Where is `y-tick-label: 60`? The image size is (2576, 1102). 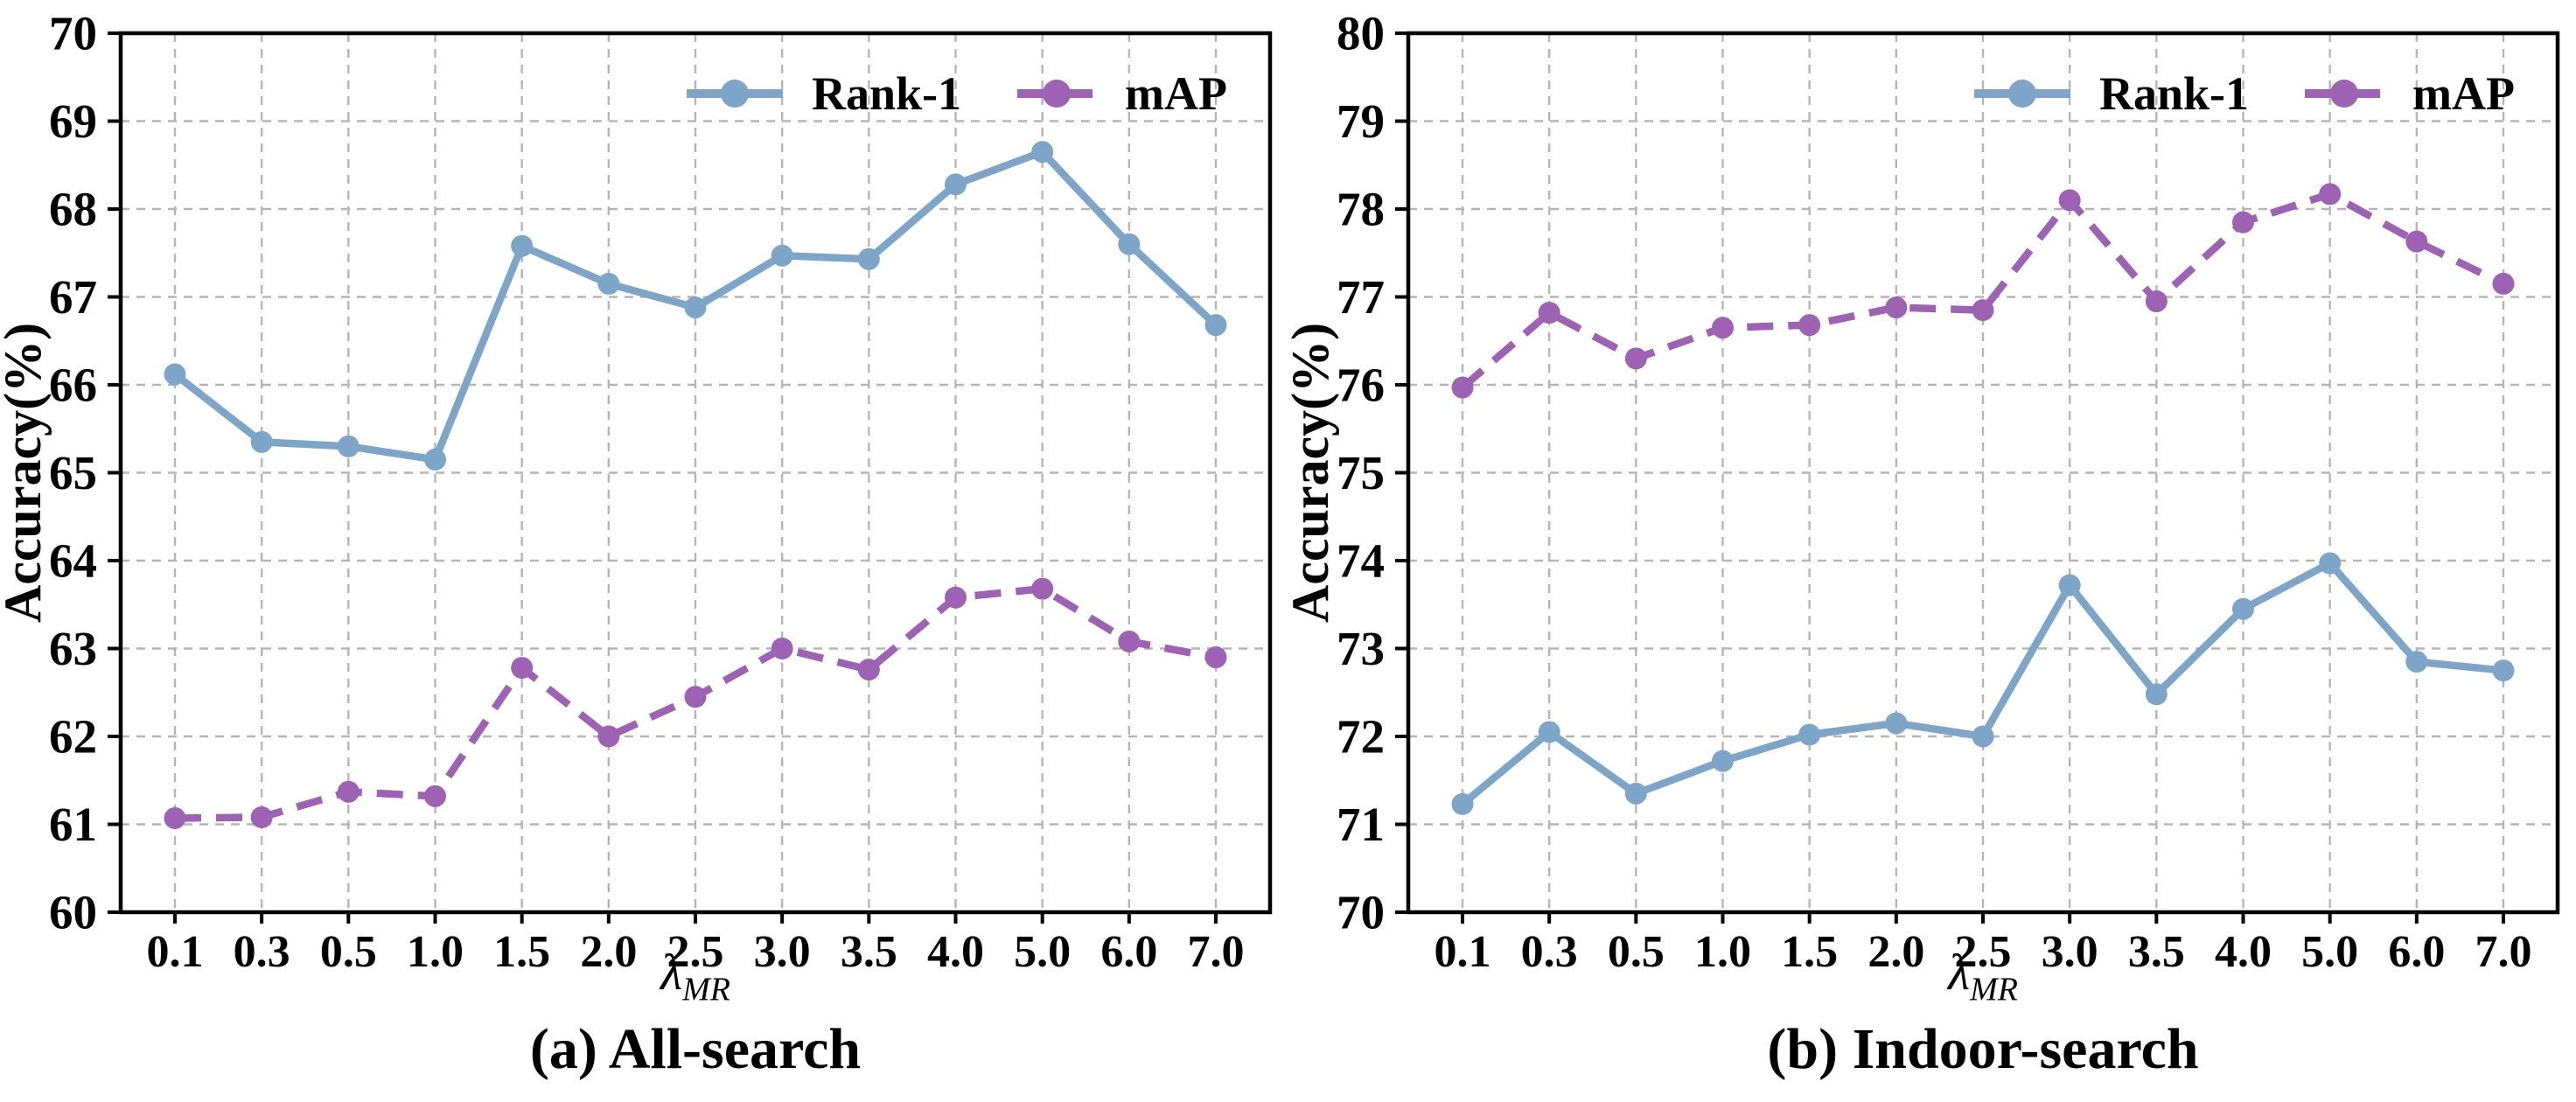
y-tick-label: 60 is located at coordinates (73, 912).